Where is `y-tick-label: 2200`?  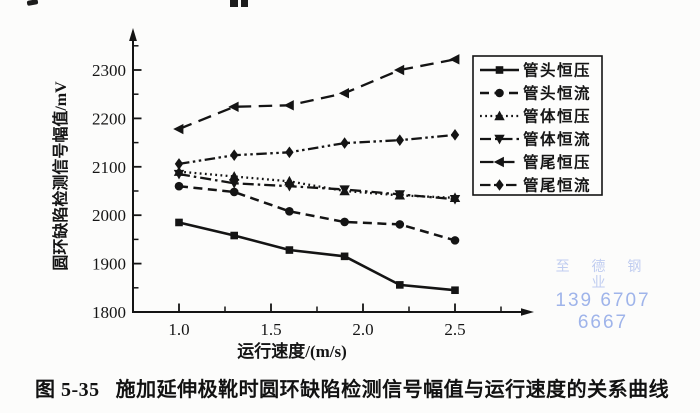 y-tick-label: 2200 is located at coordinates (109, 118).